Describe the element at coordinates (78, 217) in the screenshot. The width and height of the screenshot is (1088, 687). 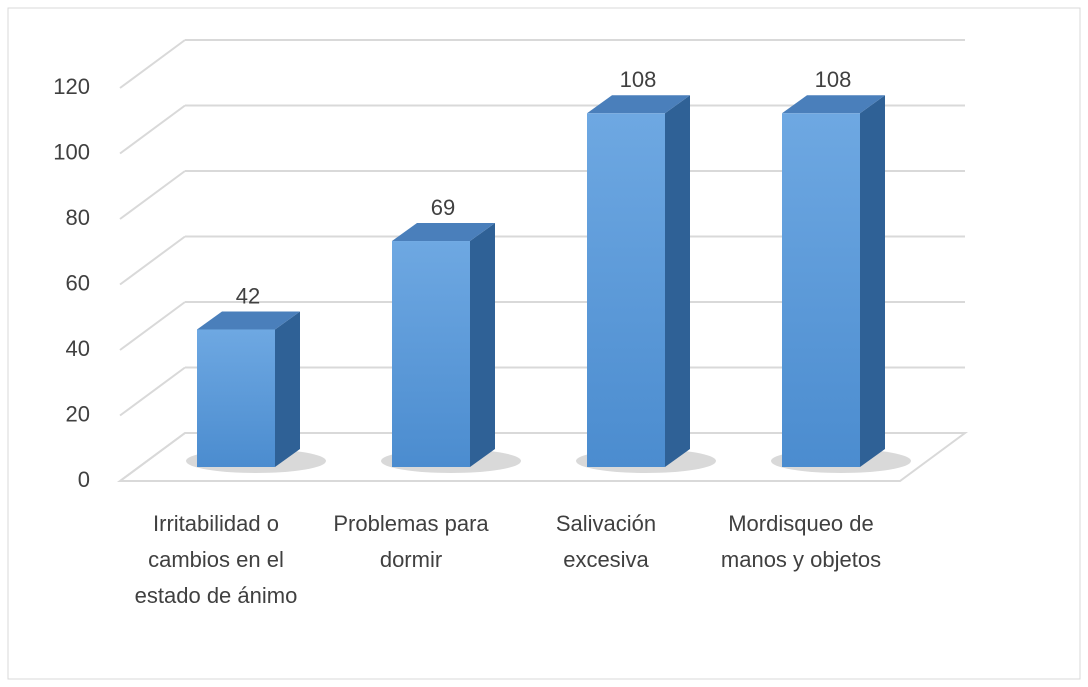
I see `y-tick-label: 80` at that location.